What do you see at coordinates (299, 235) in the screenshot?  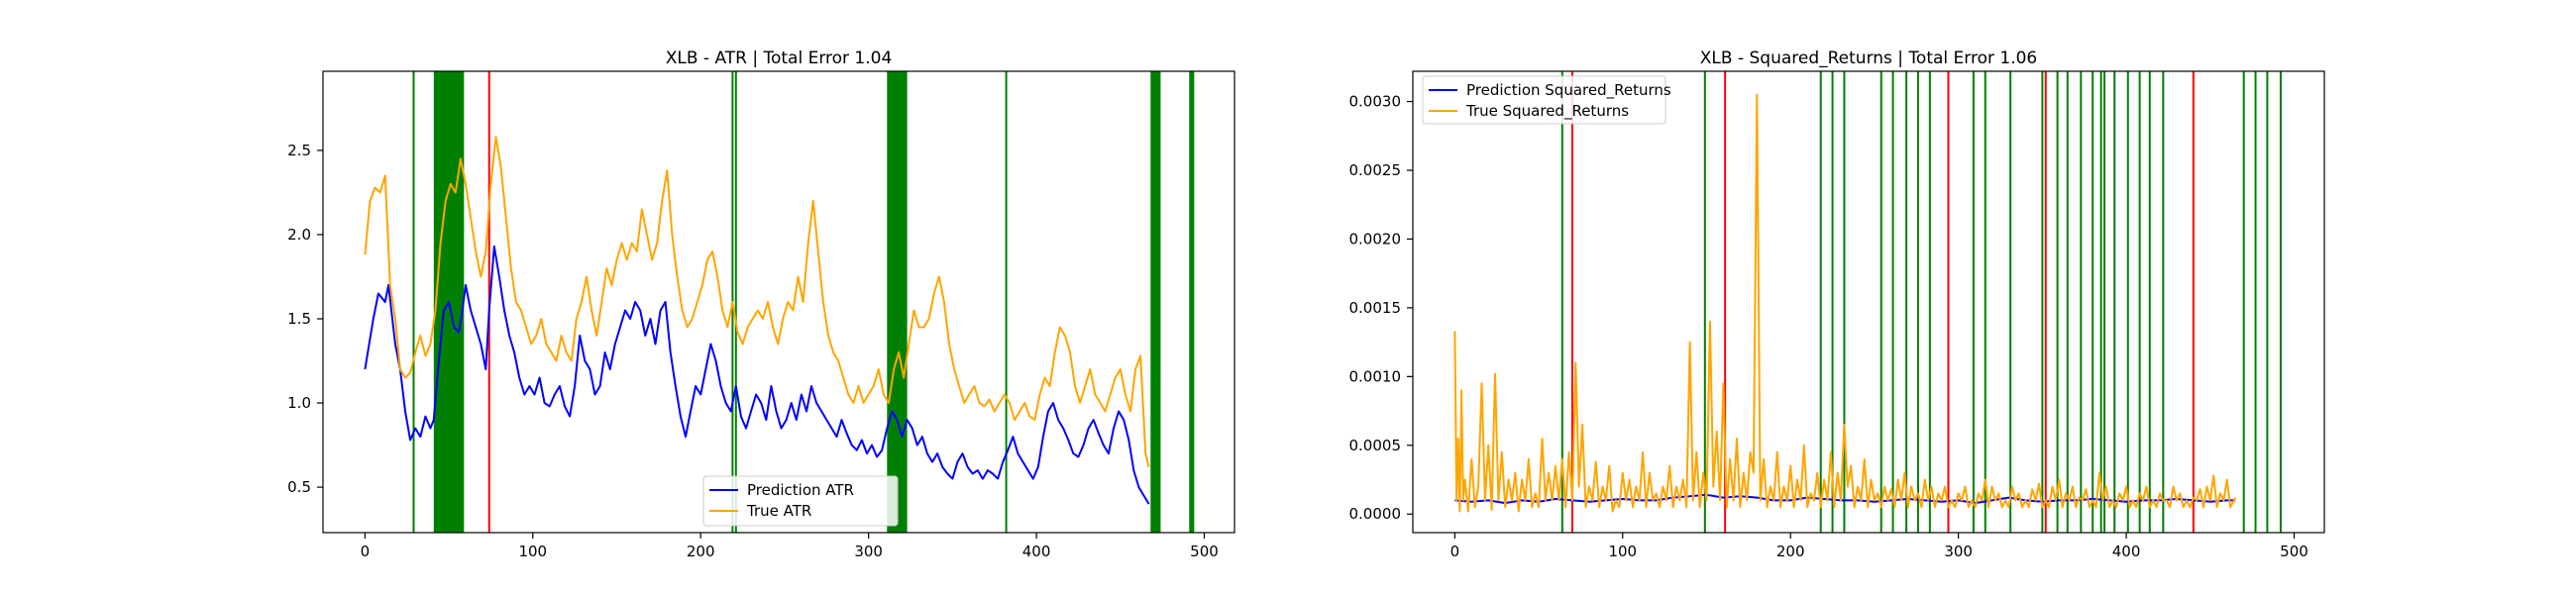 I see `y-tick-label: 2.0` at bounding box center [299, 235].